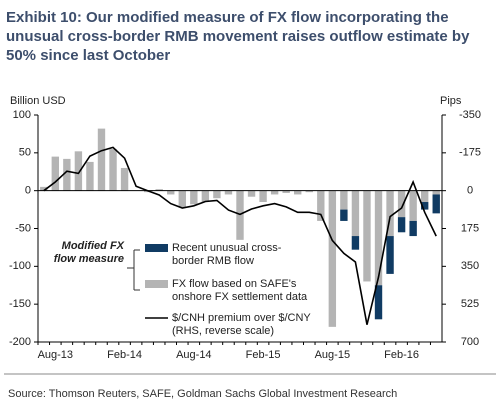  Describe the element at coordinates (263, 355) in the screenshot. I see `x-tick-label: Feb-15` at that location.